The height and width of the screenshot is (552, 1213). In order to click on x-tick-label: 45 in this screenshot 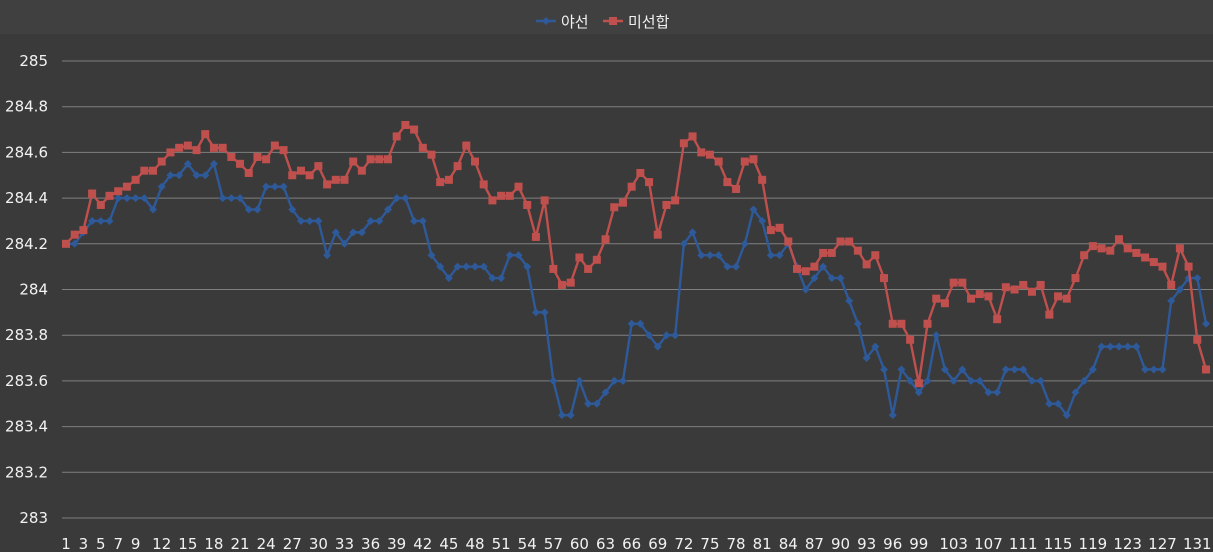, I will do `click(448, 543)`.